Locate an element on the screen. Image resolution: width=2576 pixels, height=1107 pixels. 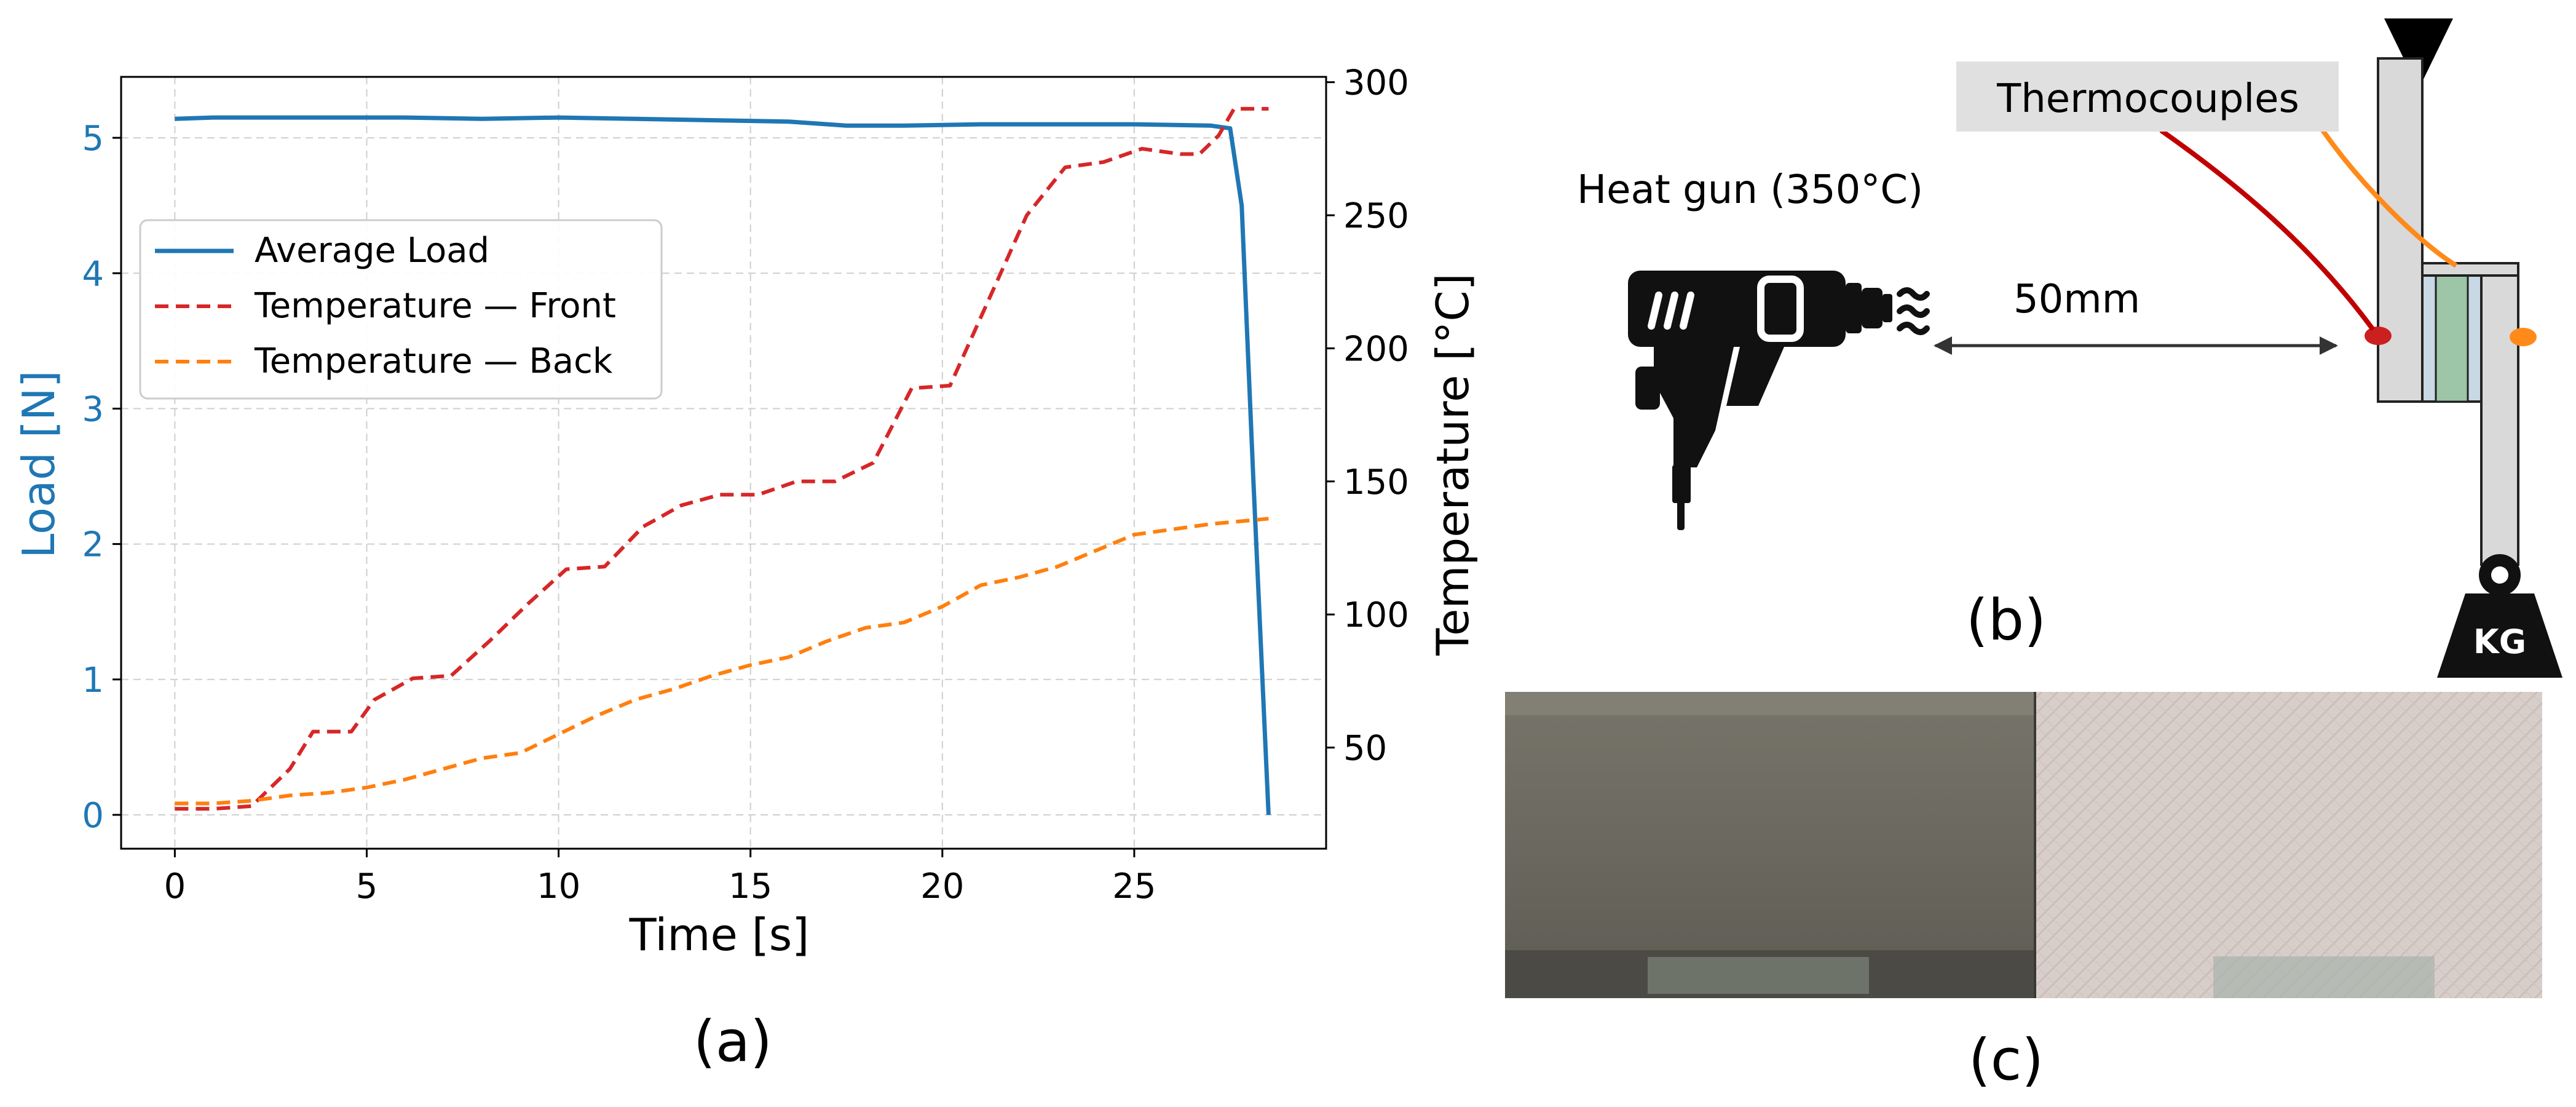
specimen-photo-dark-half is located at coordinates (1770, 845).